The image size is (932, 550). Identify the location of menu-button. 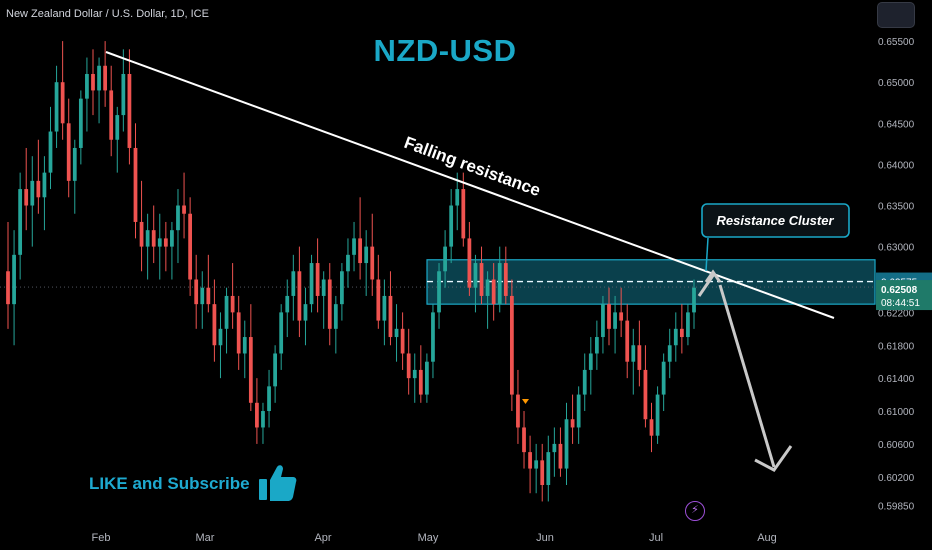
(896, 15).